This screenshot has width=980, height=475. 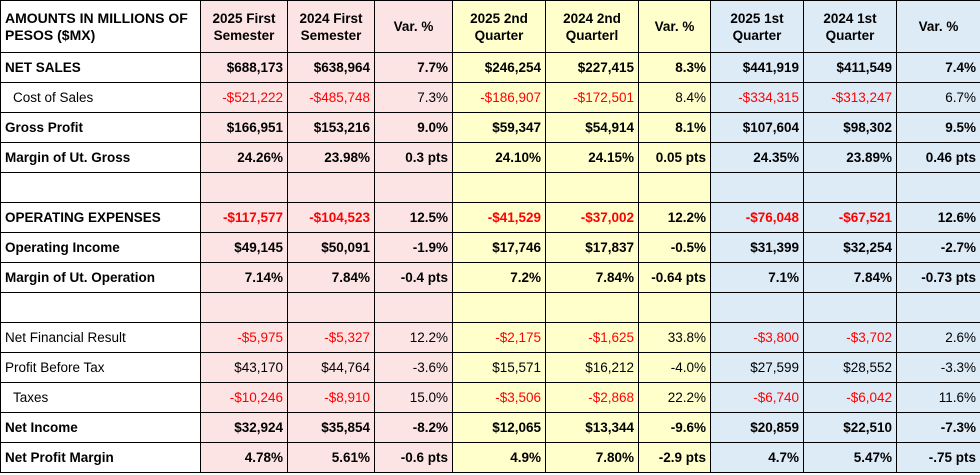 I want to click on value-cell: 2.6%, so click(x=938, y=337).